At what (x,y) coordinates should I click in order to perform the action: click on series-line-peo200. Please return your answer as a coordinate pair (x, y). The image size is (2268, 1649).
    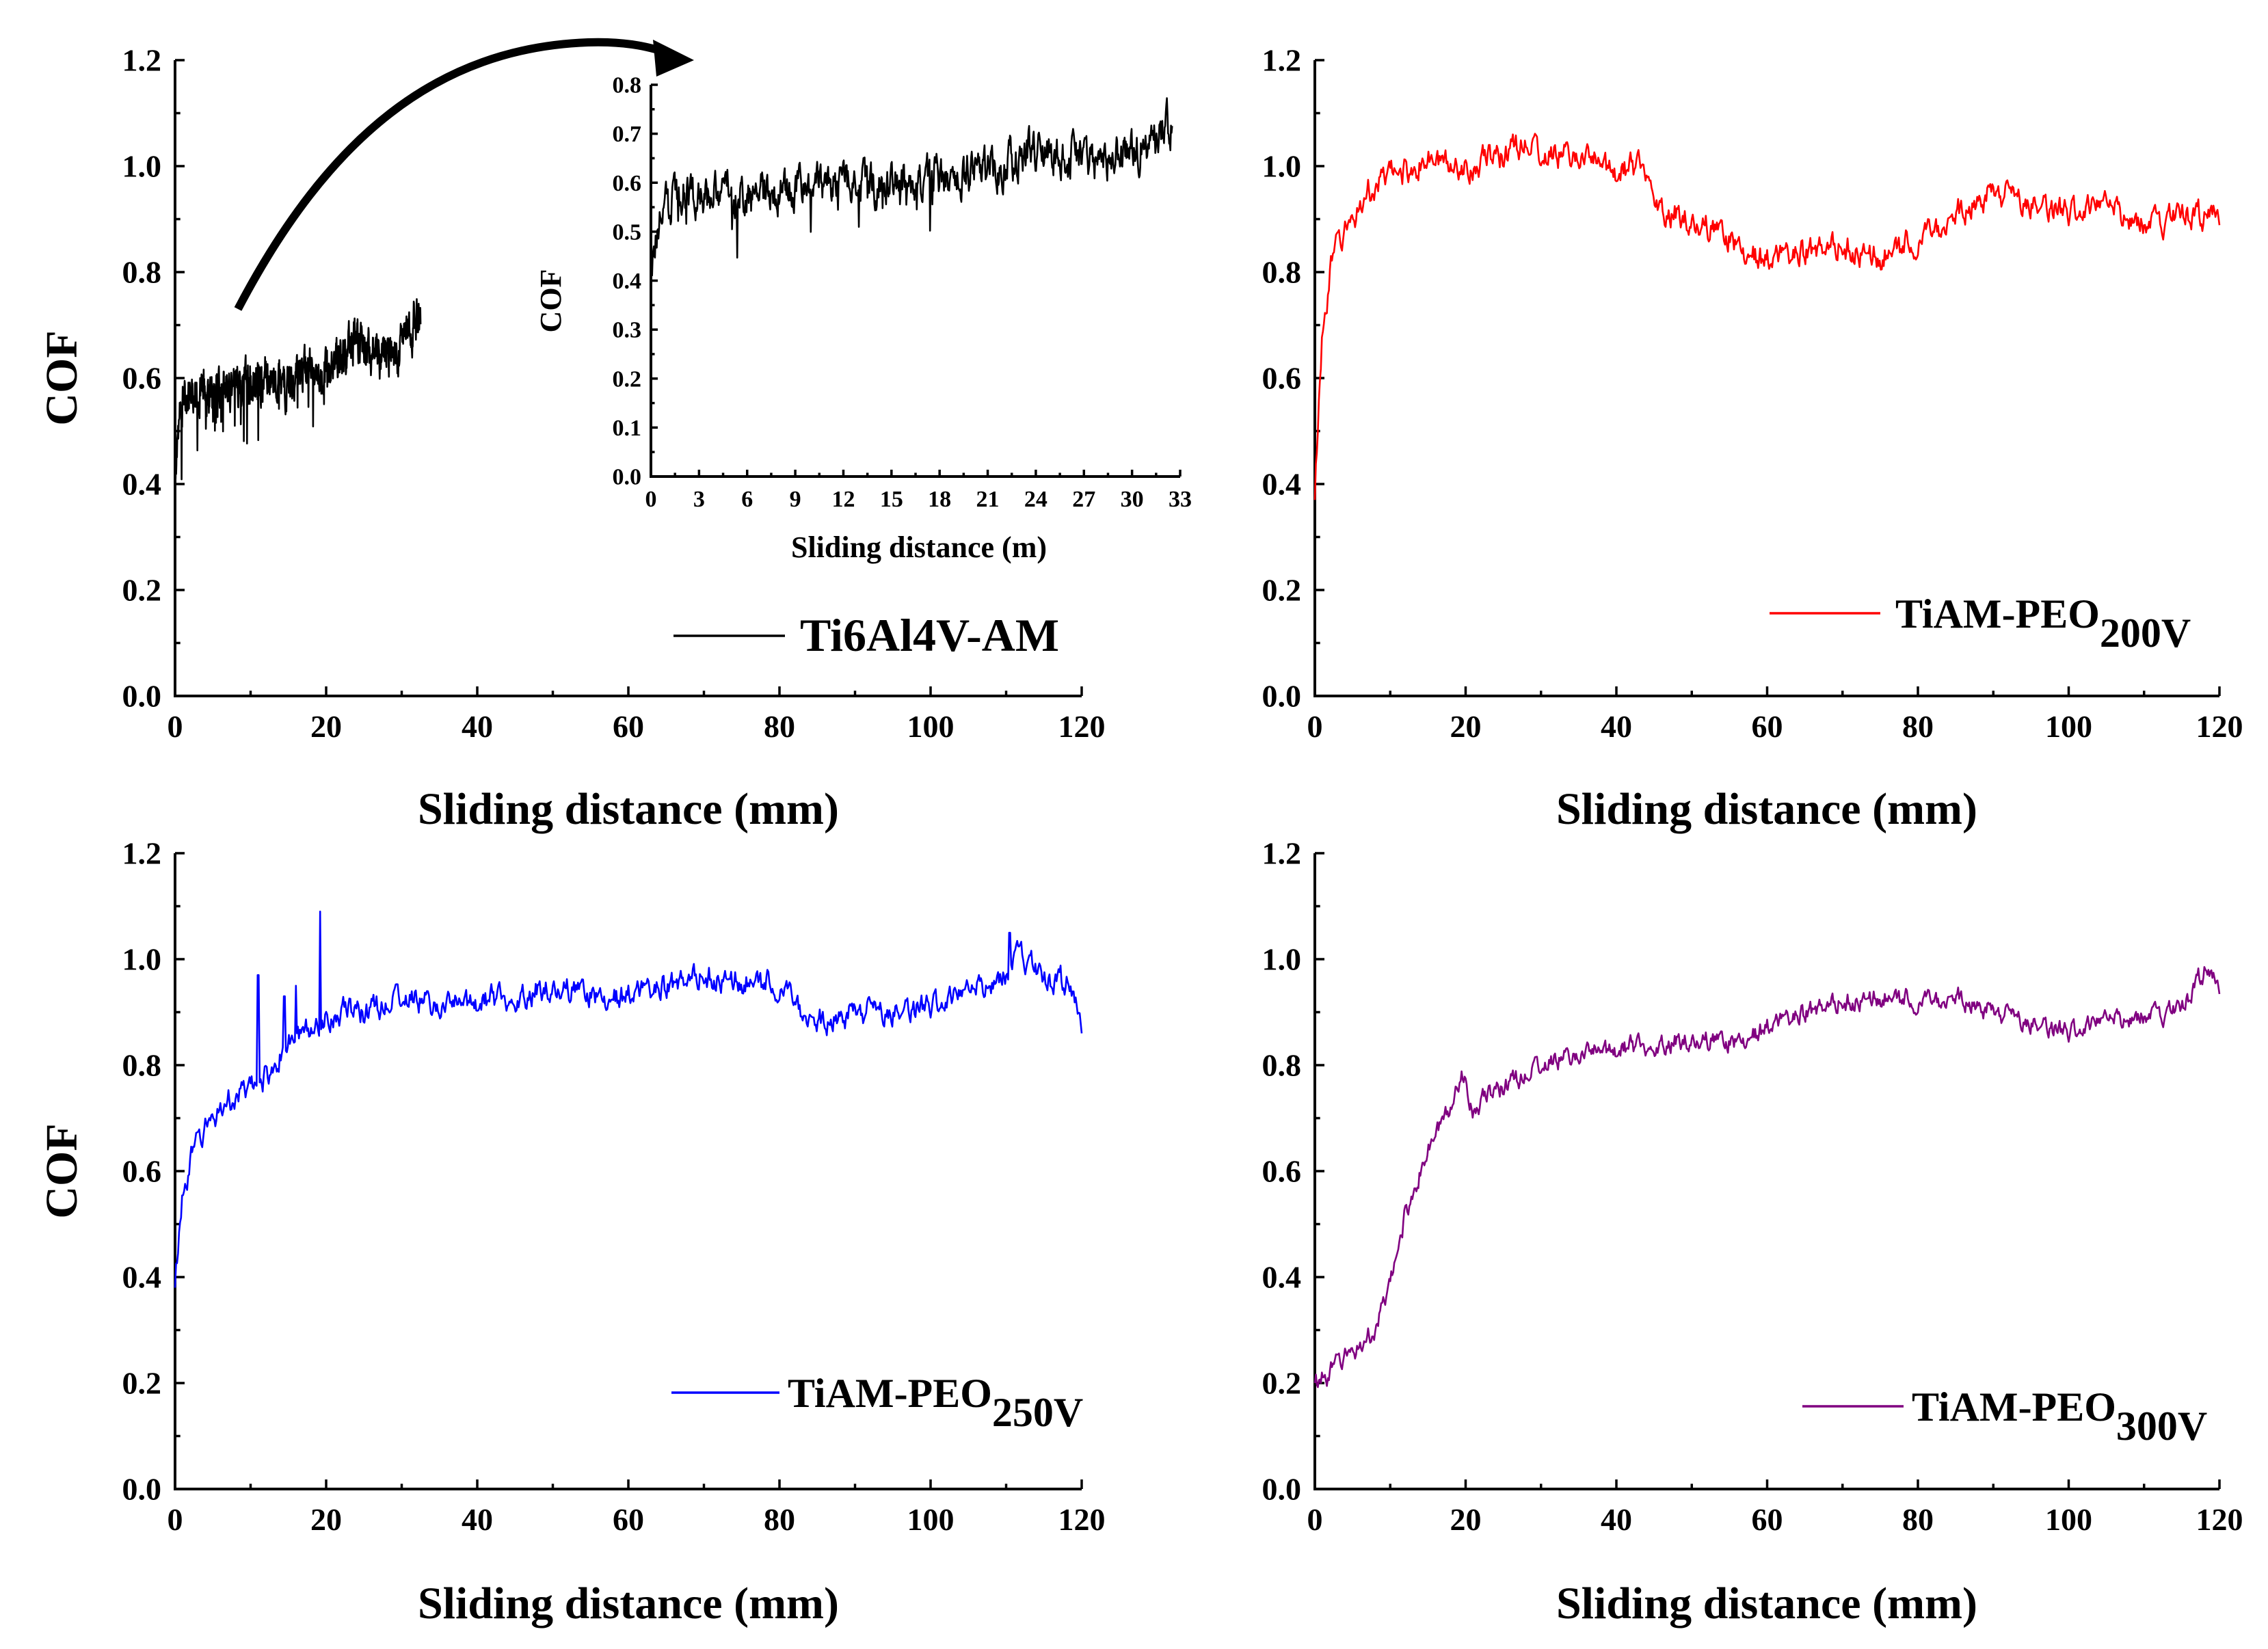
    Looking at the image, I should click on (1767, 316).